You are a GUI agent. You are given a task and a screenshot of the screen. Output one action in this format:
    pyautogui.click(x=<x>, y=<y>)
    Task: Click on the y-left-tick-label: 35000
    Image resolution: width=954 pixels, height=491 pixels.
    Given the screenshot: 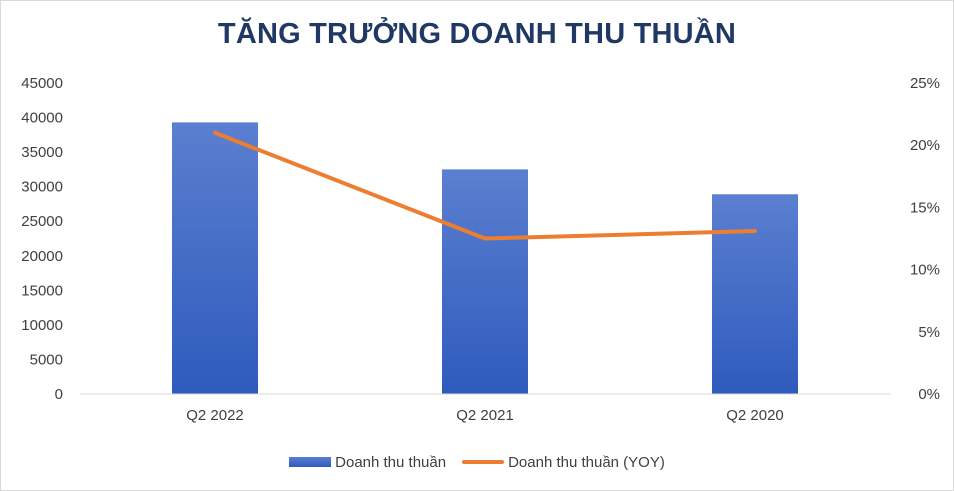 What is the action you would take?
    pyautogui.click(x=42, y=152)
    